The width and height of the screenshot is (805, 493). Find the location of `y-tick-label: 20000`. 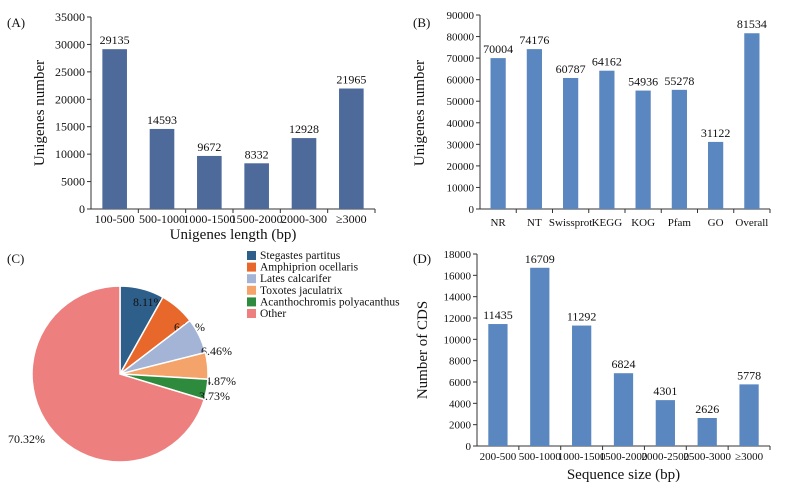

y-tick-label: 20000 is located at coordinates (70, 99).